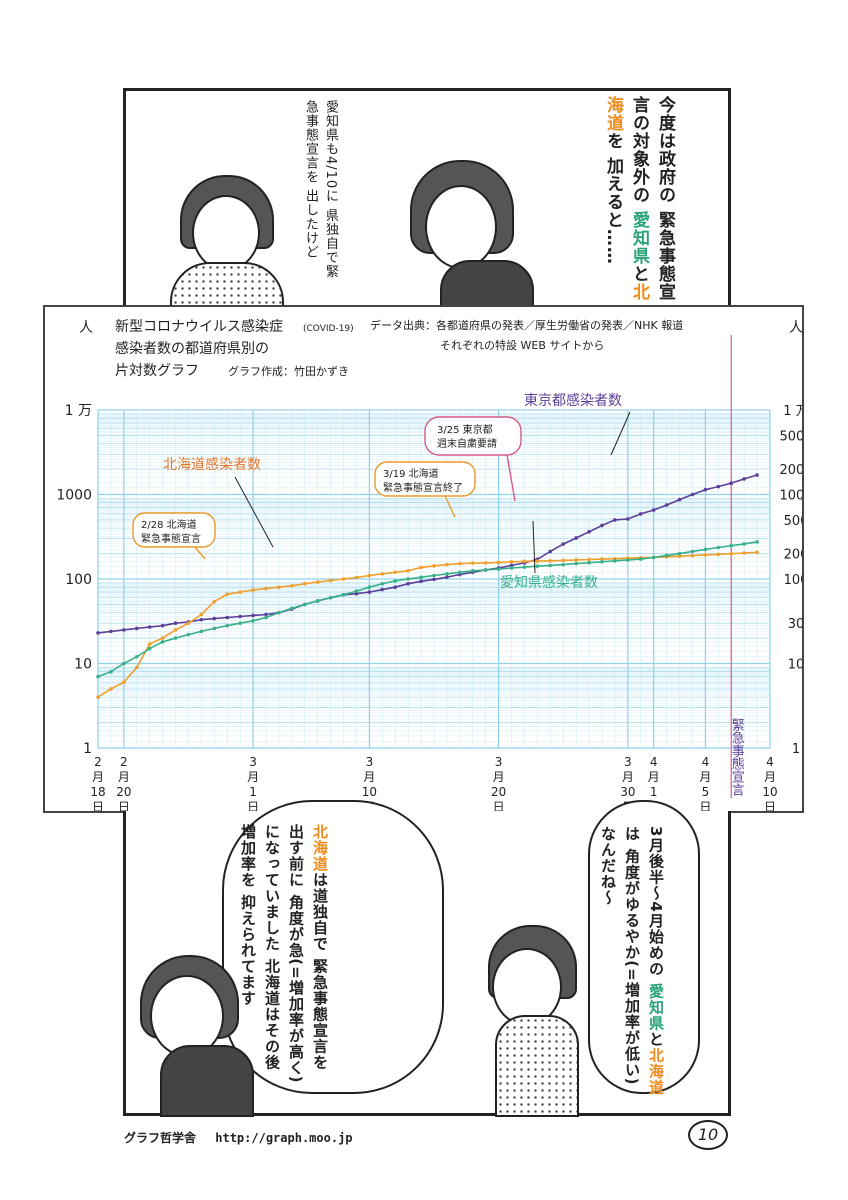 The image size is (848, 1200). What do you see at coordinates (83, 665) in the screenshot?
I see `y-tick-label-left: 10` at bounding box center [83, 665].